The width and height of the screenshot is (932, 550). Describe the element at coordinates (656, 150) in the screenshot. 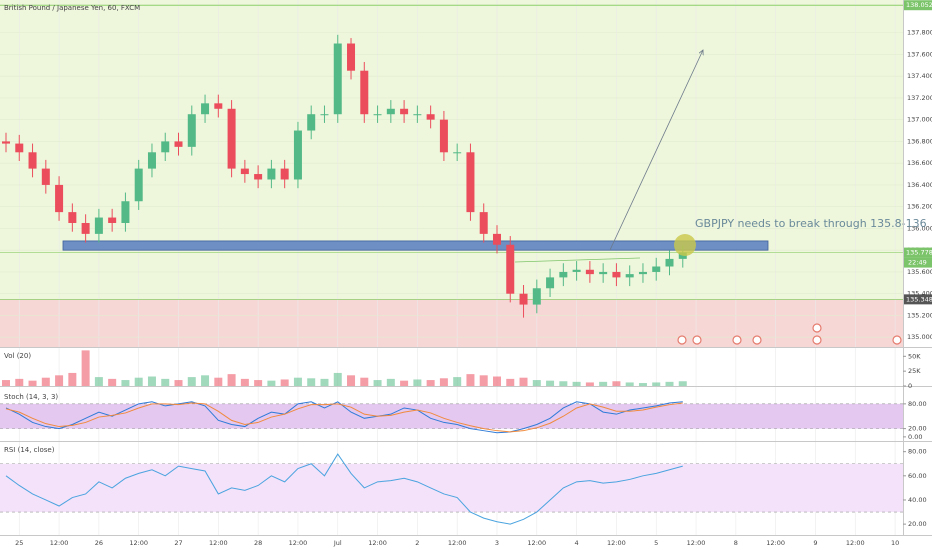

I see `projection-arrow` at that location.